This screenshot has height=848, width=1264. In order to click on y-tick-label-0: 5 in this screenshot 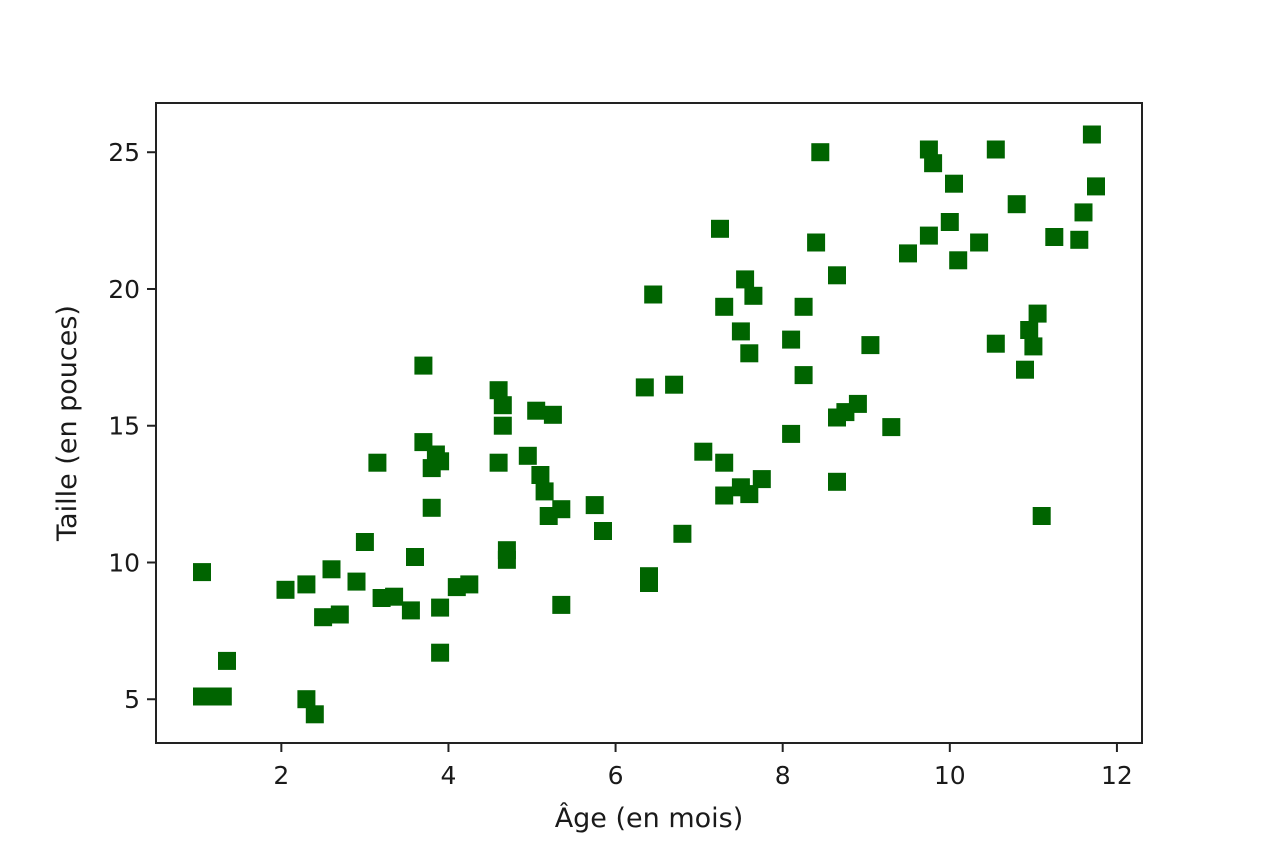, I will do `click(132, 699)`.